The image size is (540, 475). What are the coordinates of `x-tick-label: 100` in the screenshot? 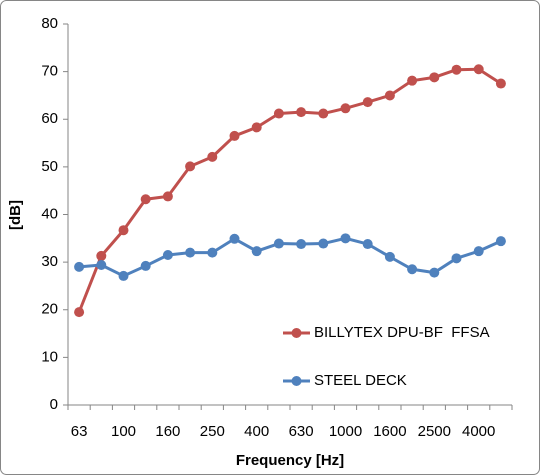 It's located at (123, 431).